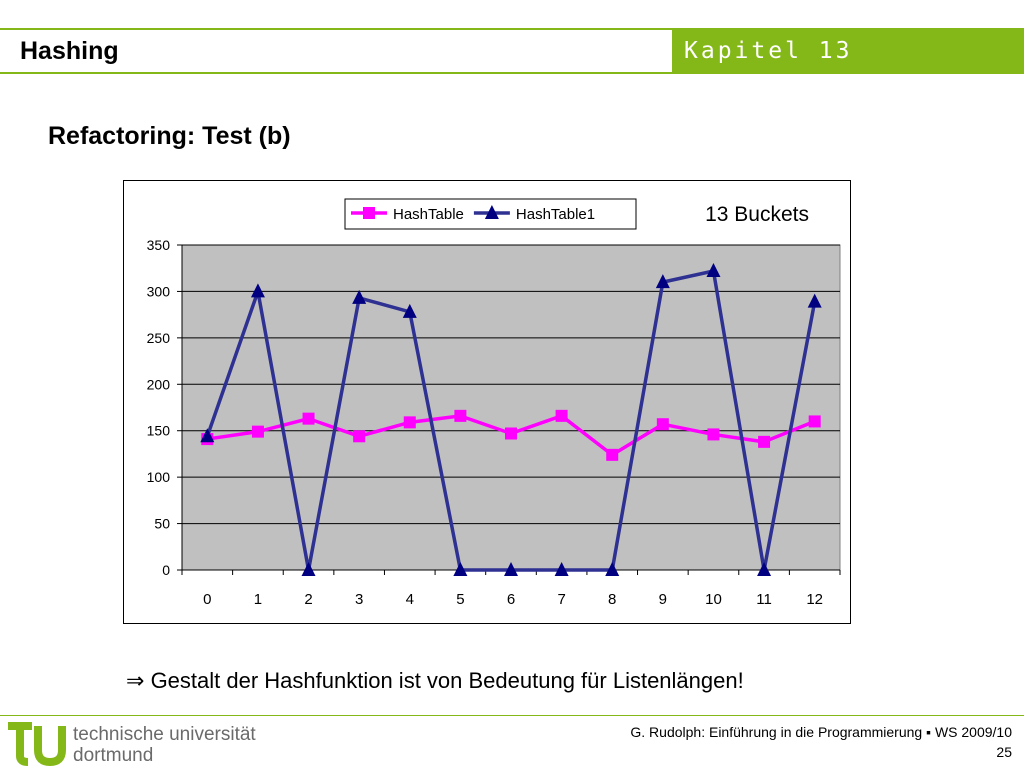  Describe the element at coordinates (159, 338) in the screenshot. I see `y-tick-label: 250` at that location.